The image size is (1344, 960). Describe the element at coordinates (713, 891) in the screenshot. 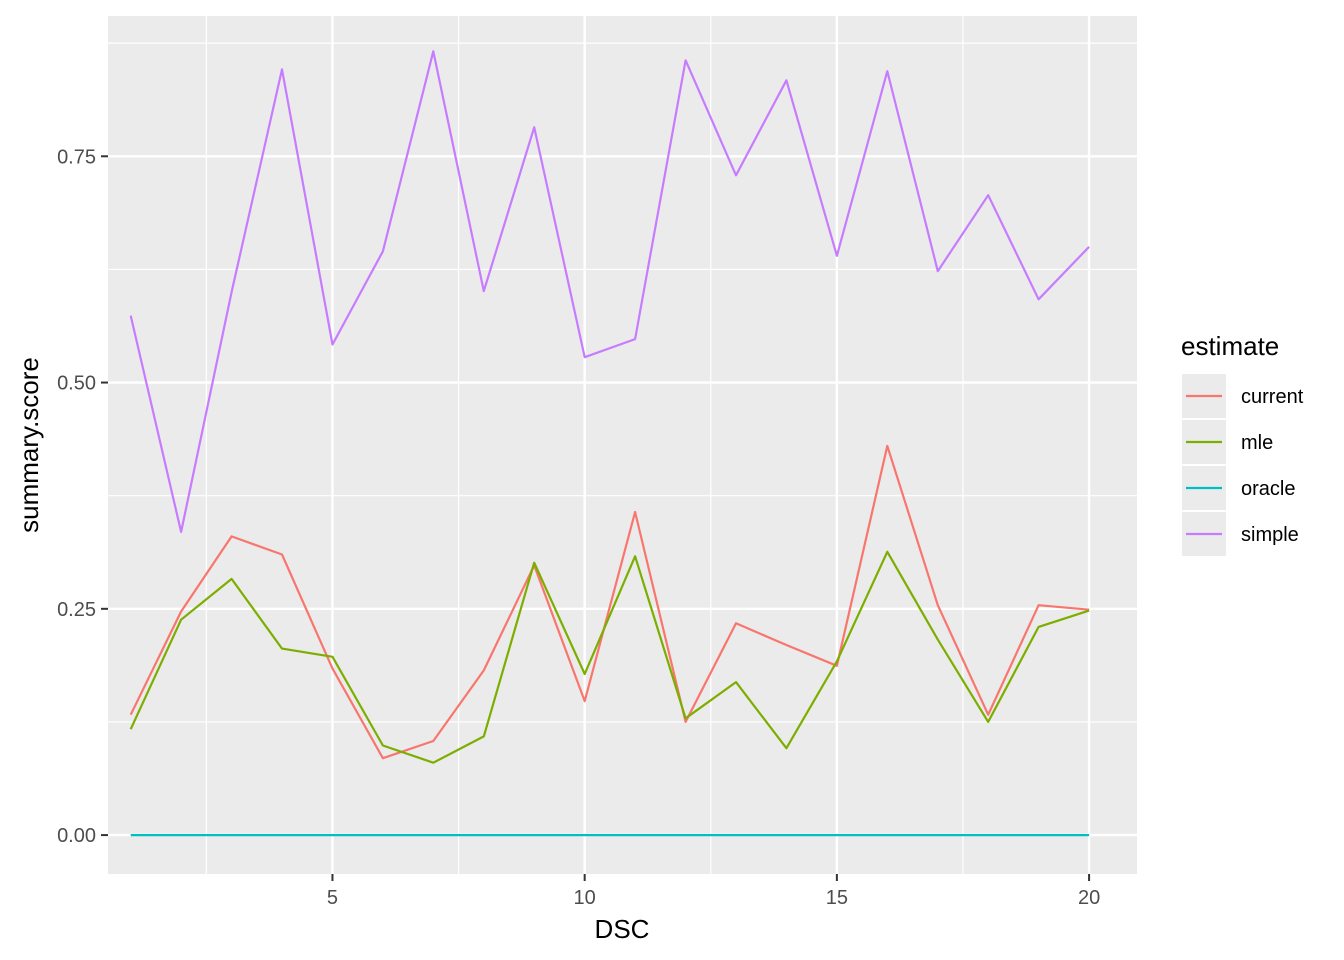

I see `x-axis: 5 10 15 20` at that location.